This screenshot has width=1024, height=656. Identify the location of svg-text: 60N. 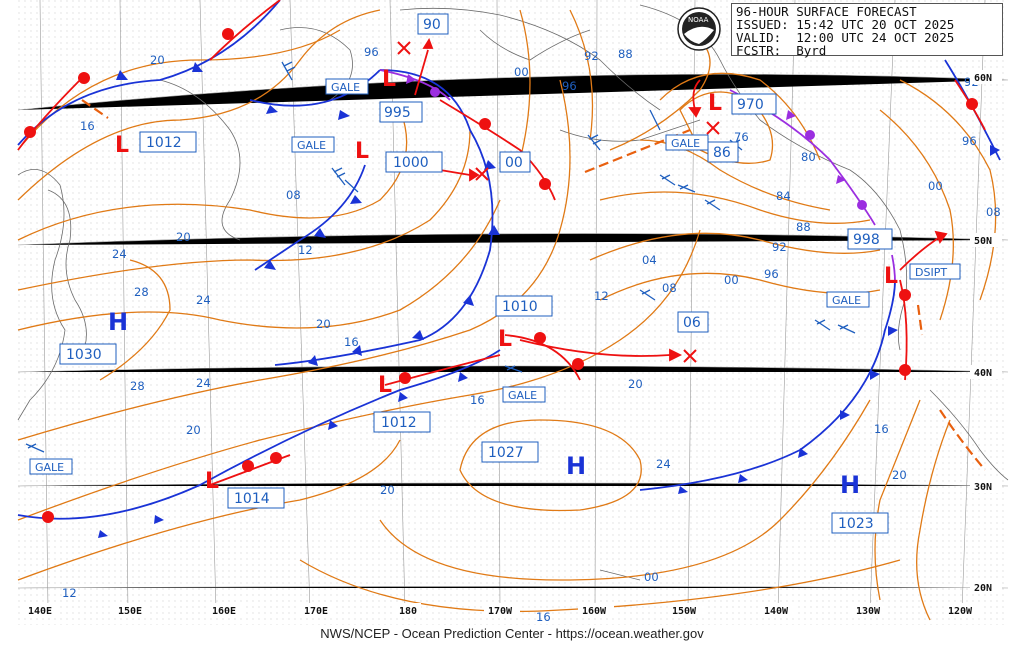
(983, 78).